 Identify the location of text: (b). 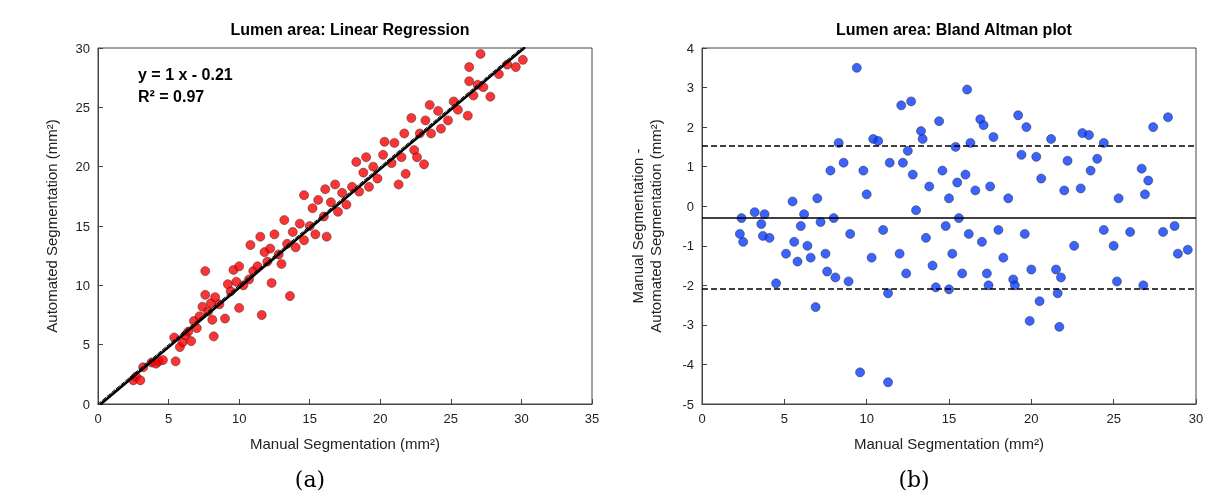
(914, 479).